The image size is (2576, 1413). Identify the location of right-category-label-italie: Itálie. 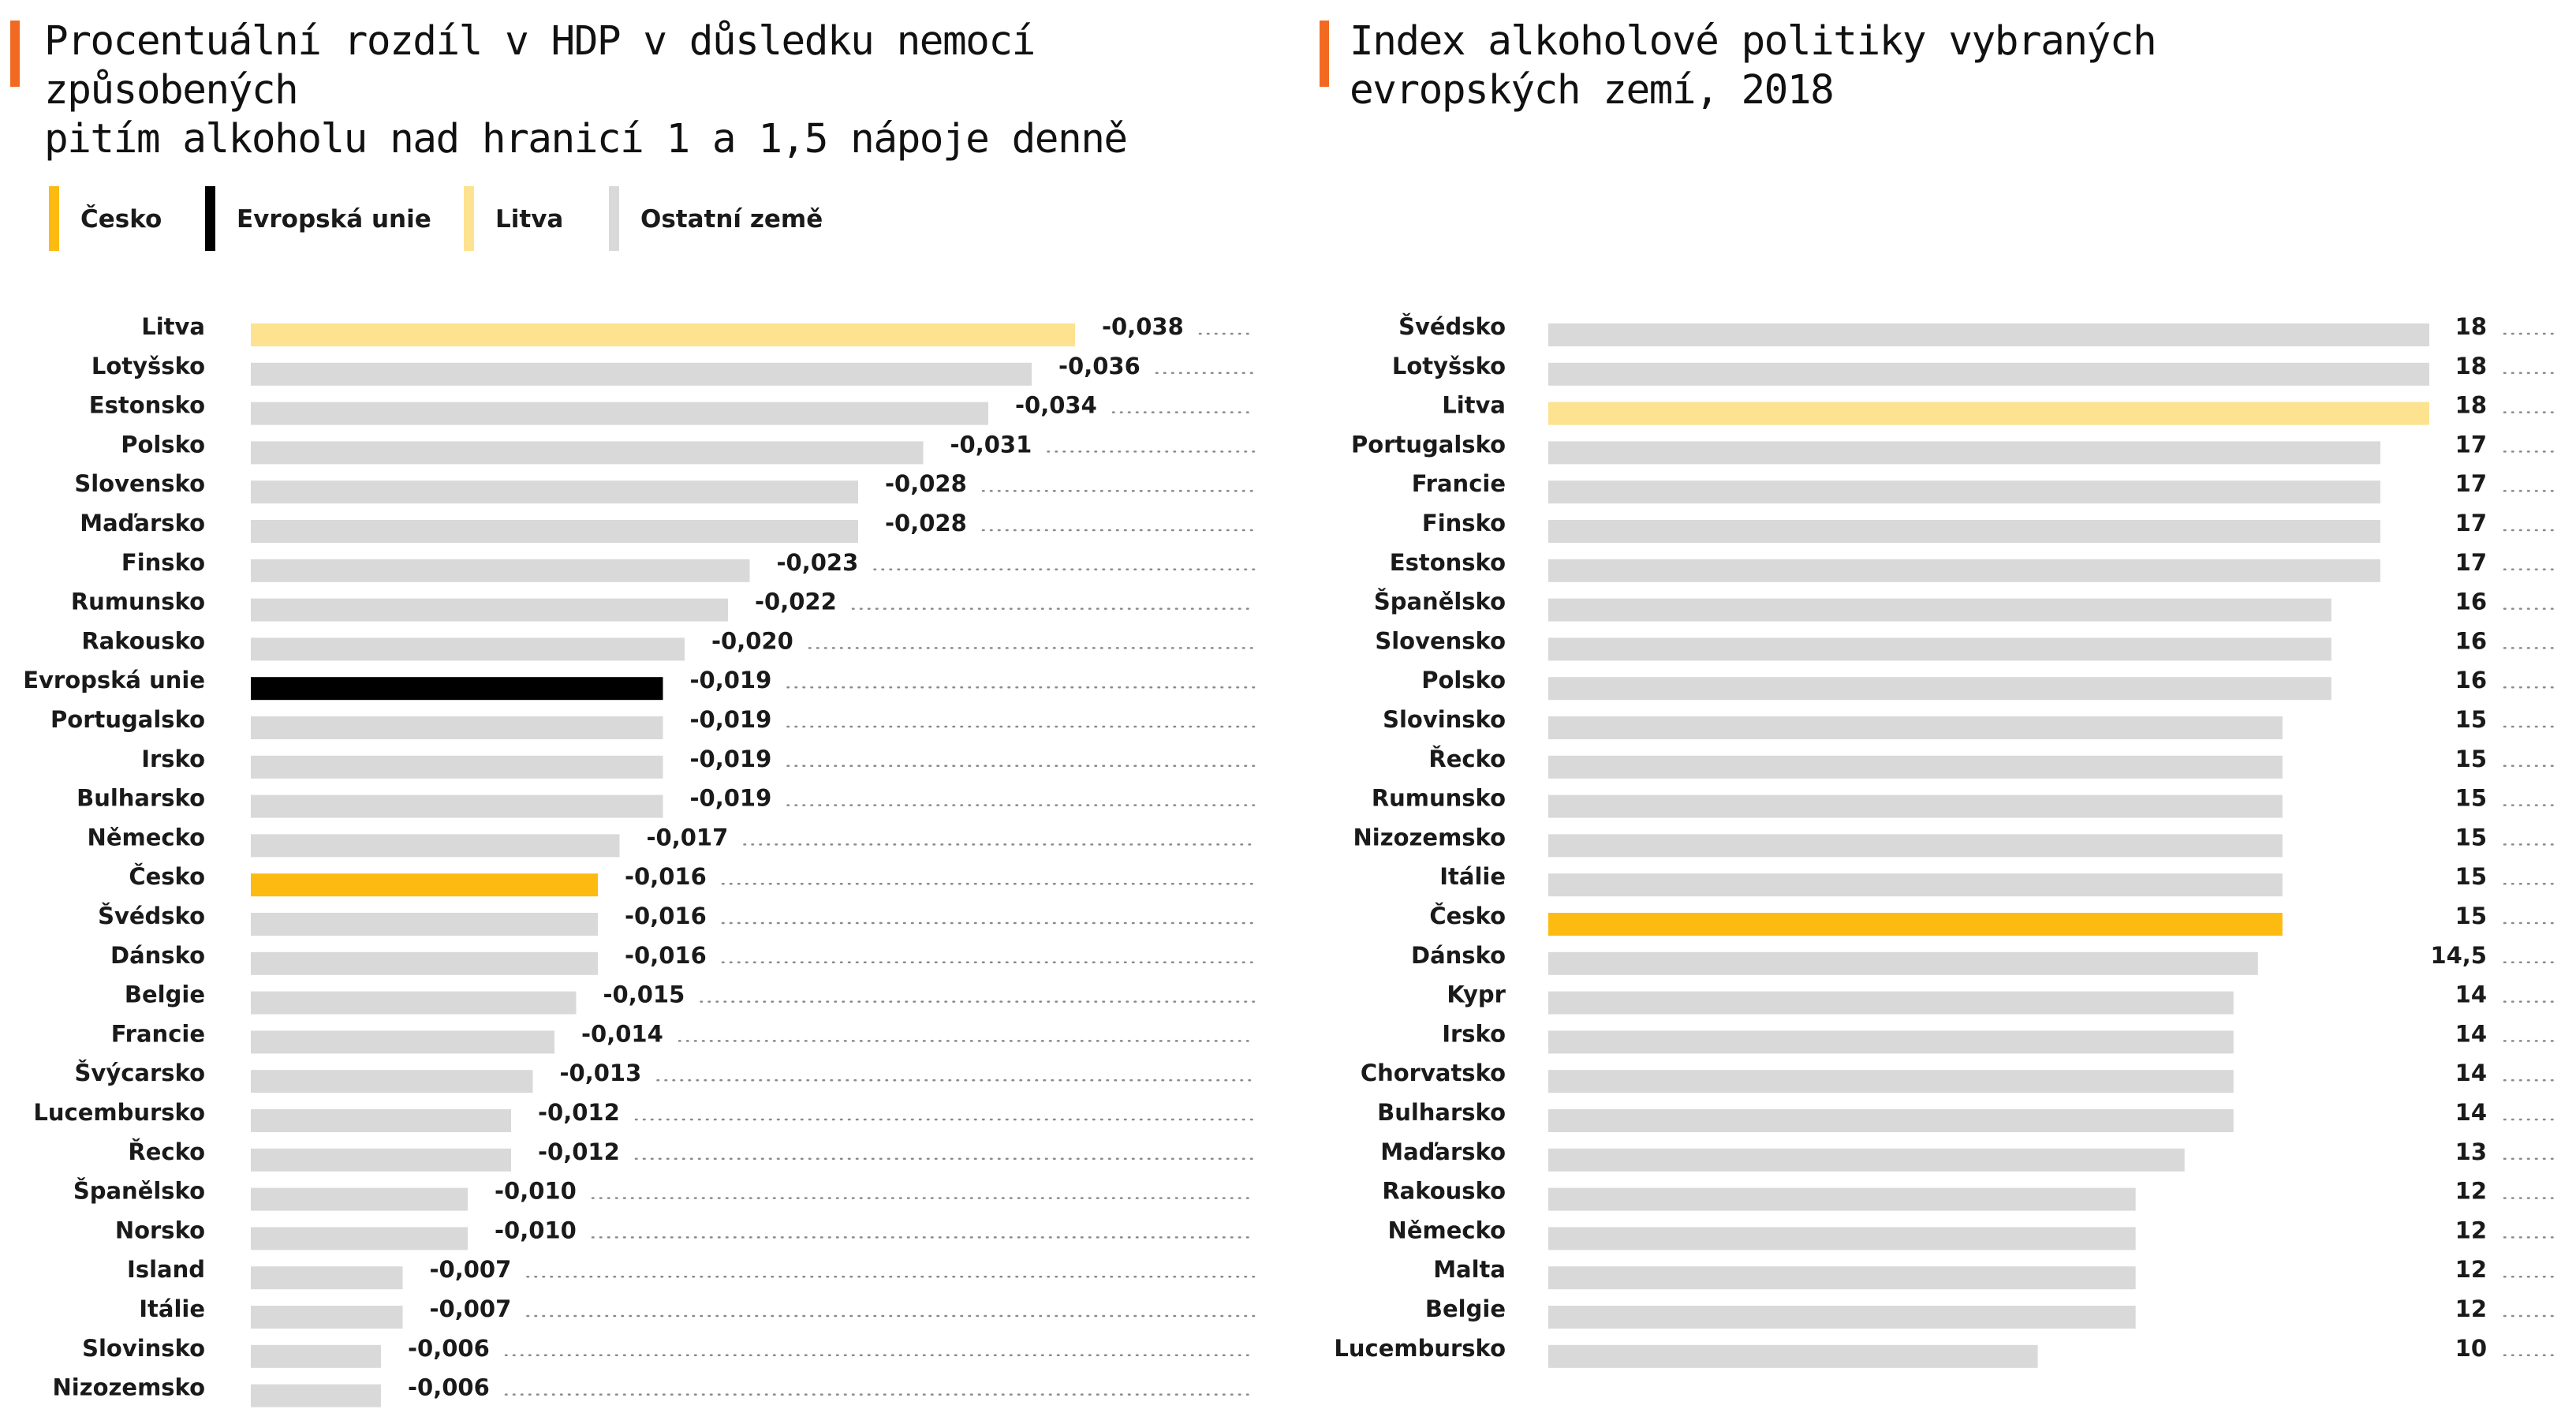
(1472, 876).